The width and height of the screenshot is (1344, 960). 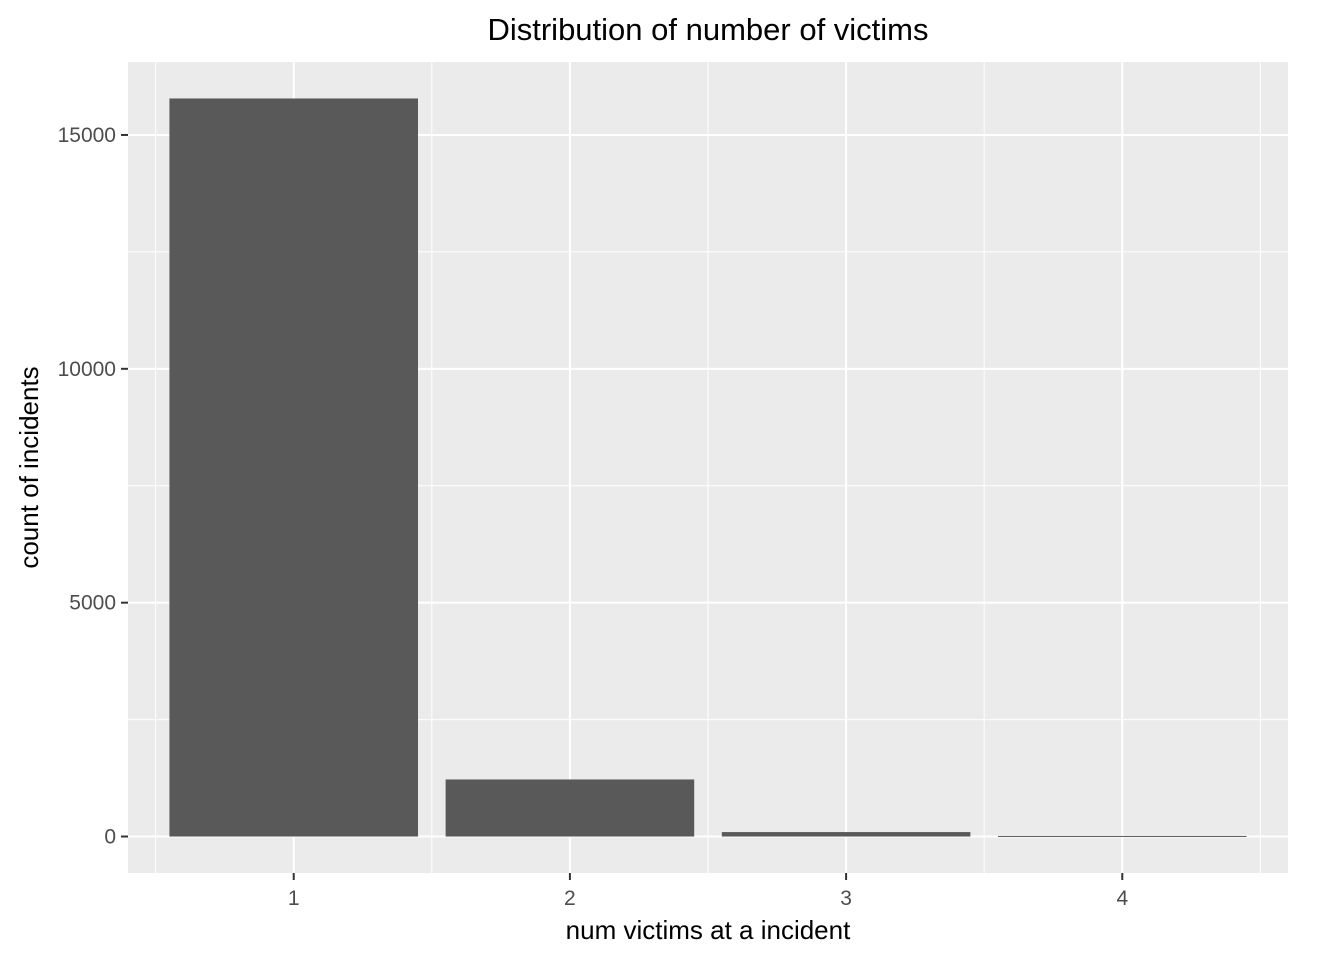 I want to click on x-tick-label: 3, so click(x=846, y=898).